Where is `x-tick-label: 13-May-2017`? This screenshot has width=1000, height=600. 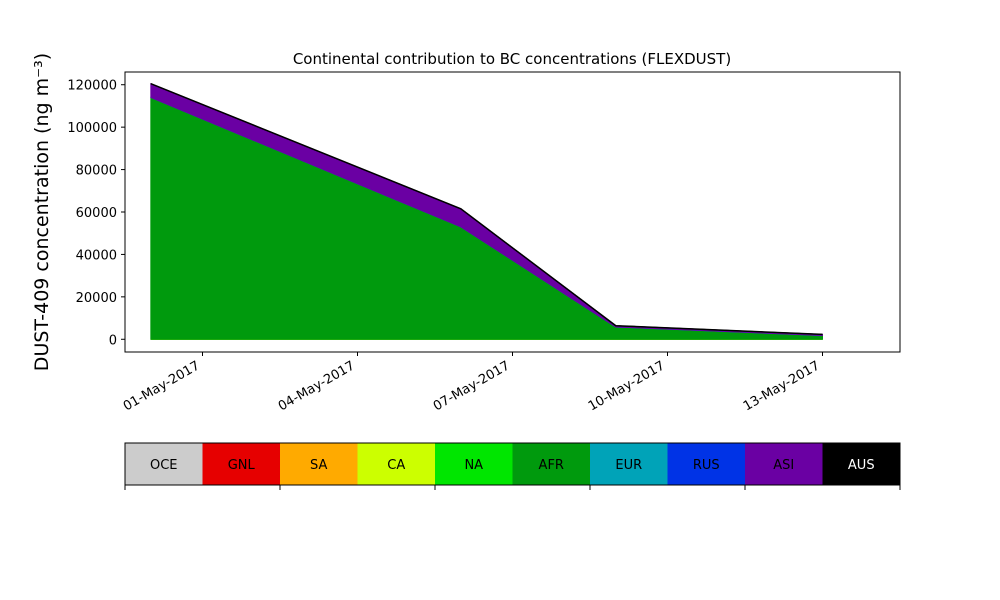 x-tick-label: 13-May-2017 is located at coordinates (782, 386).